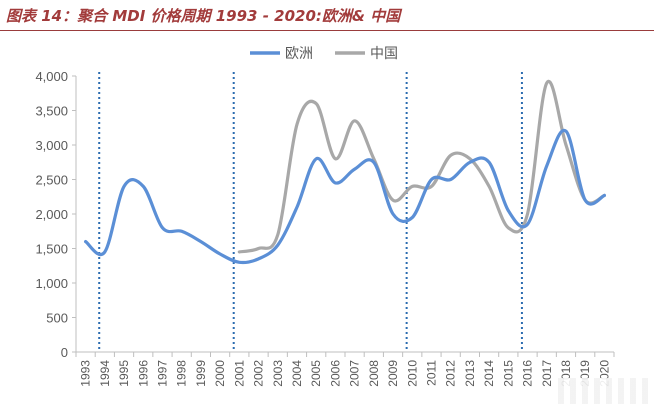  Describe the element at coordinates (86, 373) in the screenshot. I see `x-tick-label: 1993` at that location.